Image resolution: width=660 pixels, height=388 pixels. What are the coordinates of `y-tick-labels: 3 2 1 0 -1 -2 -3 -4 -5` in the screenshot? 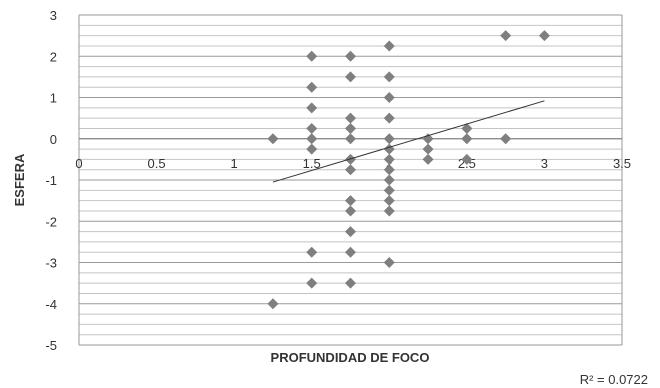 It's located at (51, 180).